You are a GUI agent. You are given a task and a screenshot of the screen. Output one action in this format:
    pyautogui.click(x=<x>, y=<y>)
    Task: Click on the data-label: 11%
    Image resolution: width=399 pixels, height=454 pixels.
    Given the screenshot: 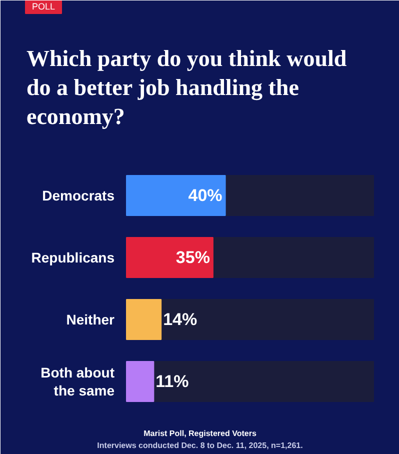 What is the action you would take?
    pyautogui.click(x=172, y=381)
    